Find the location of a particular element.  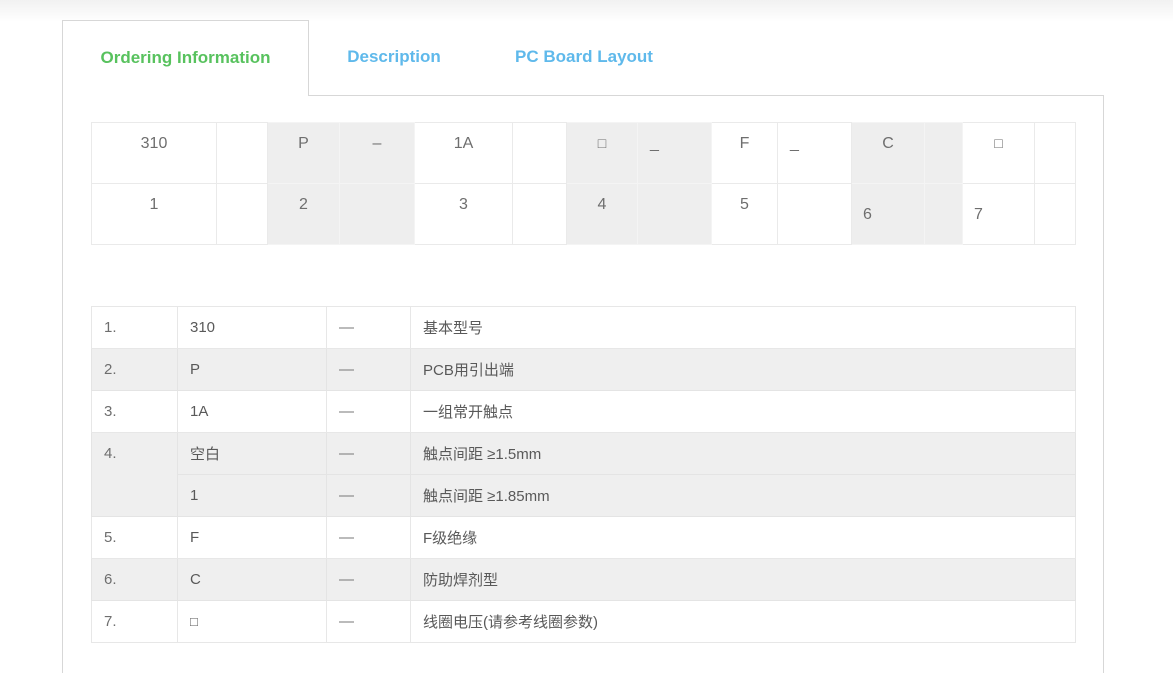

table-row: 5. F — F级绝缘 is located at coordinates (583, 537).